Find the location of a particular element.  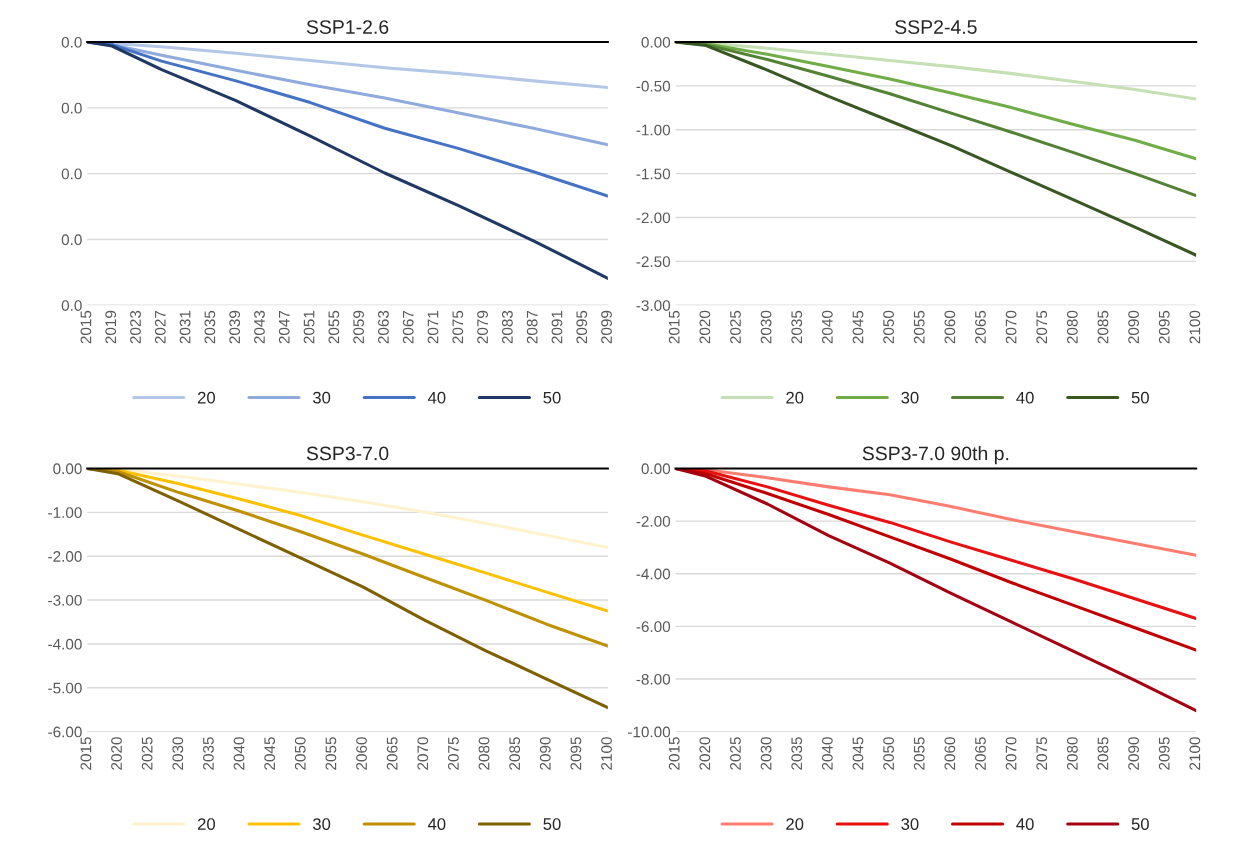

y-tick-label: -10.00 is located at coordinates (649, 732).